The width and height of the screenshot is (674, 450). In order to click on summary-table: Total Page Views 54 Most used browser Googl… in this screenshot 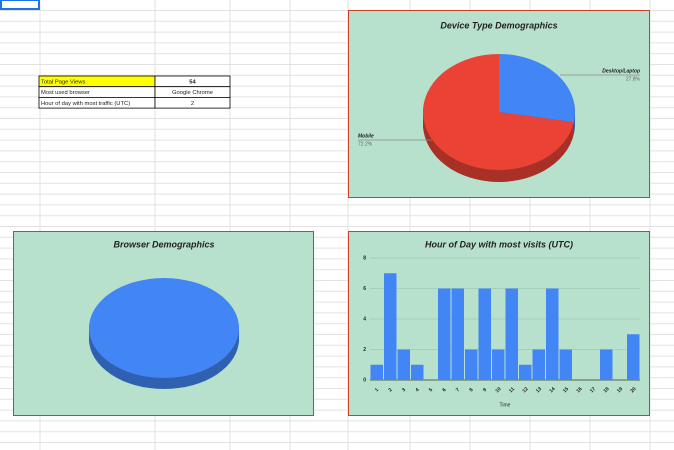, I will do `click(134, 92)`.